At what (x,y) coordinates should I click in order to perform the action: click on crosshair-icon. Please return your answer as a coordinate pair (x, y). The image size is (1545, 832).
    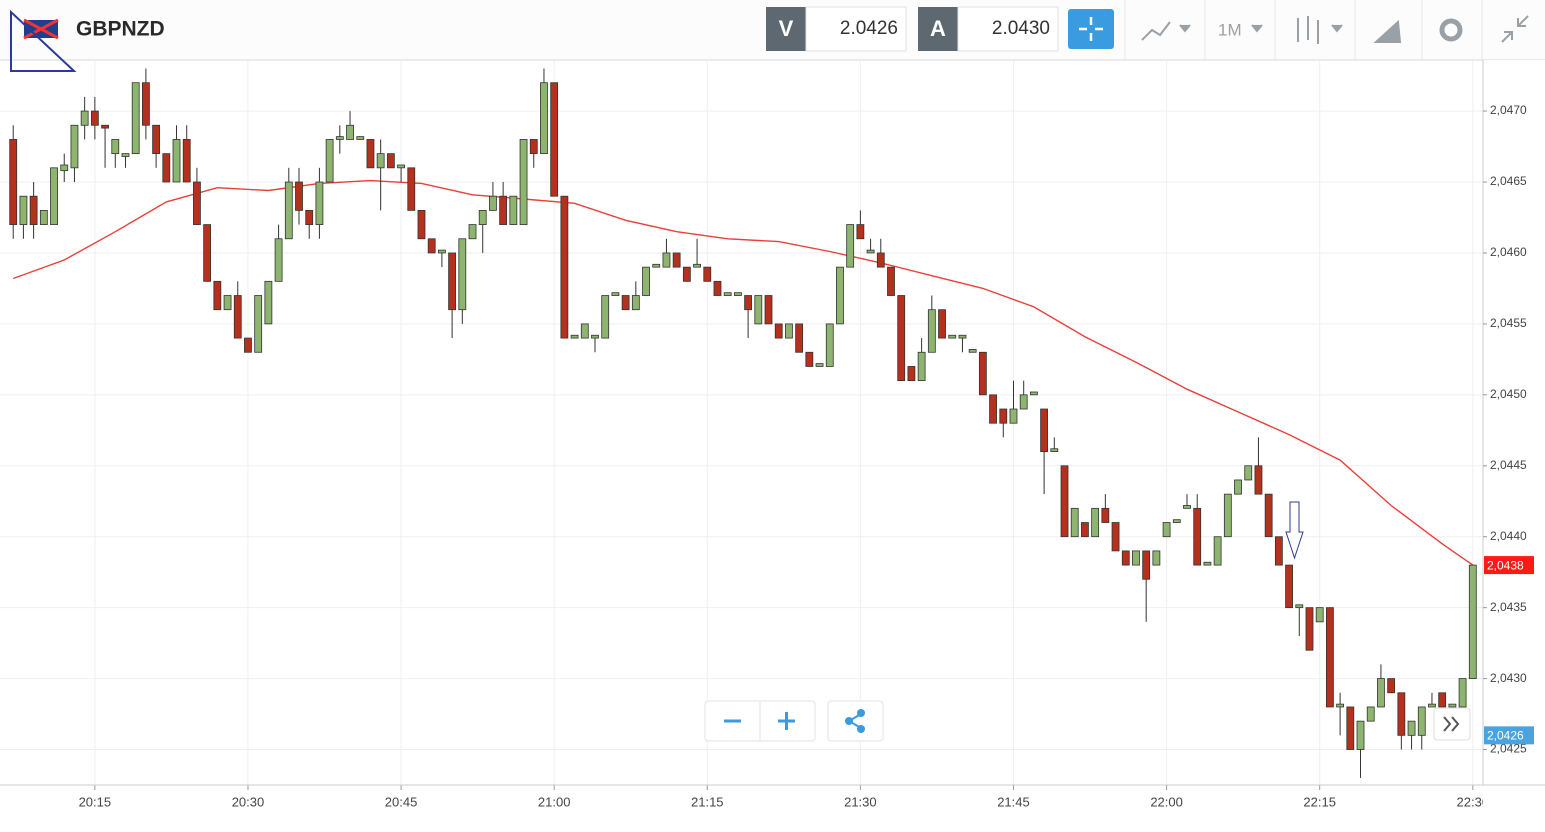
    Looking at the image, I should click on (1091, 29).